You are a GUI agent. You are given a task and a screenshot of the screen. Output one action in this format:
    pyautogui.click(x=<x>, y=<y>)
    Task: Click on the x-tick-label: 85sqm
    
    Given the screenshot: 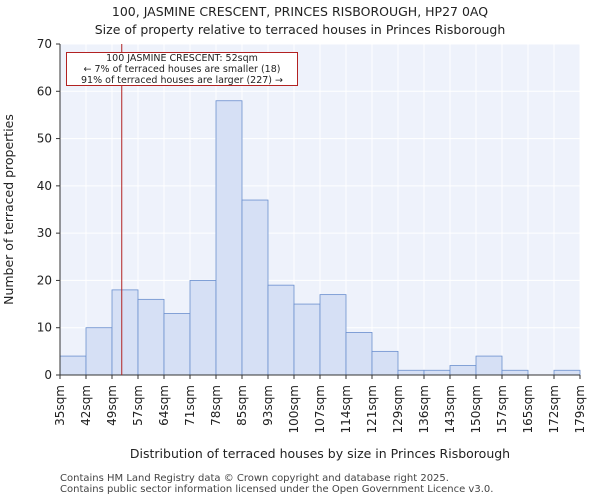 What is the action you would take?
    pyautogui.click(x=242, y=405)
    